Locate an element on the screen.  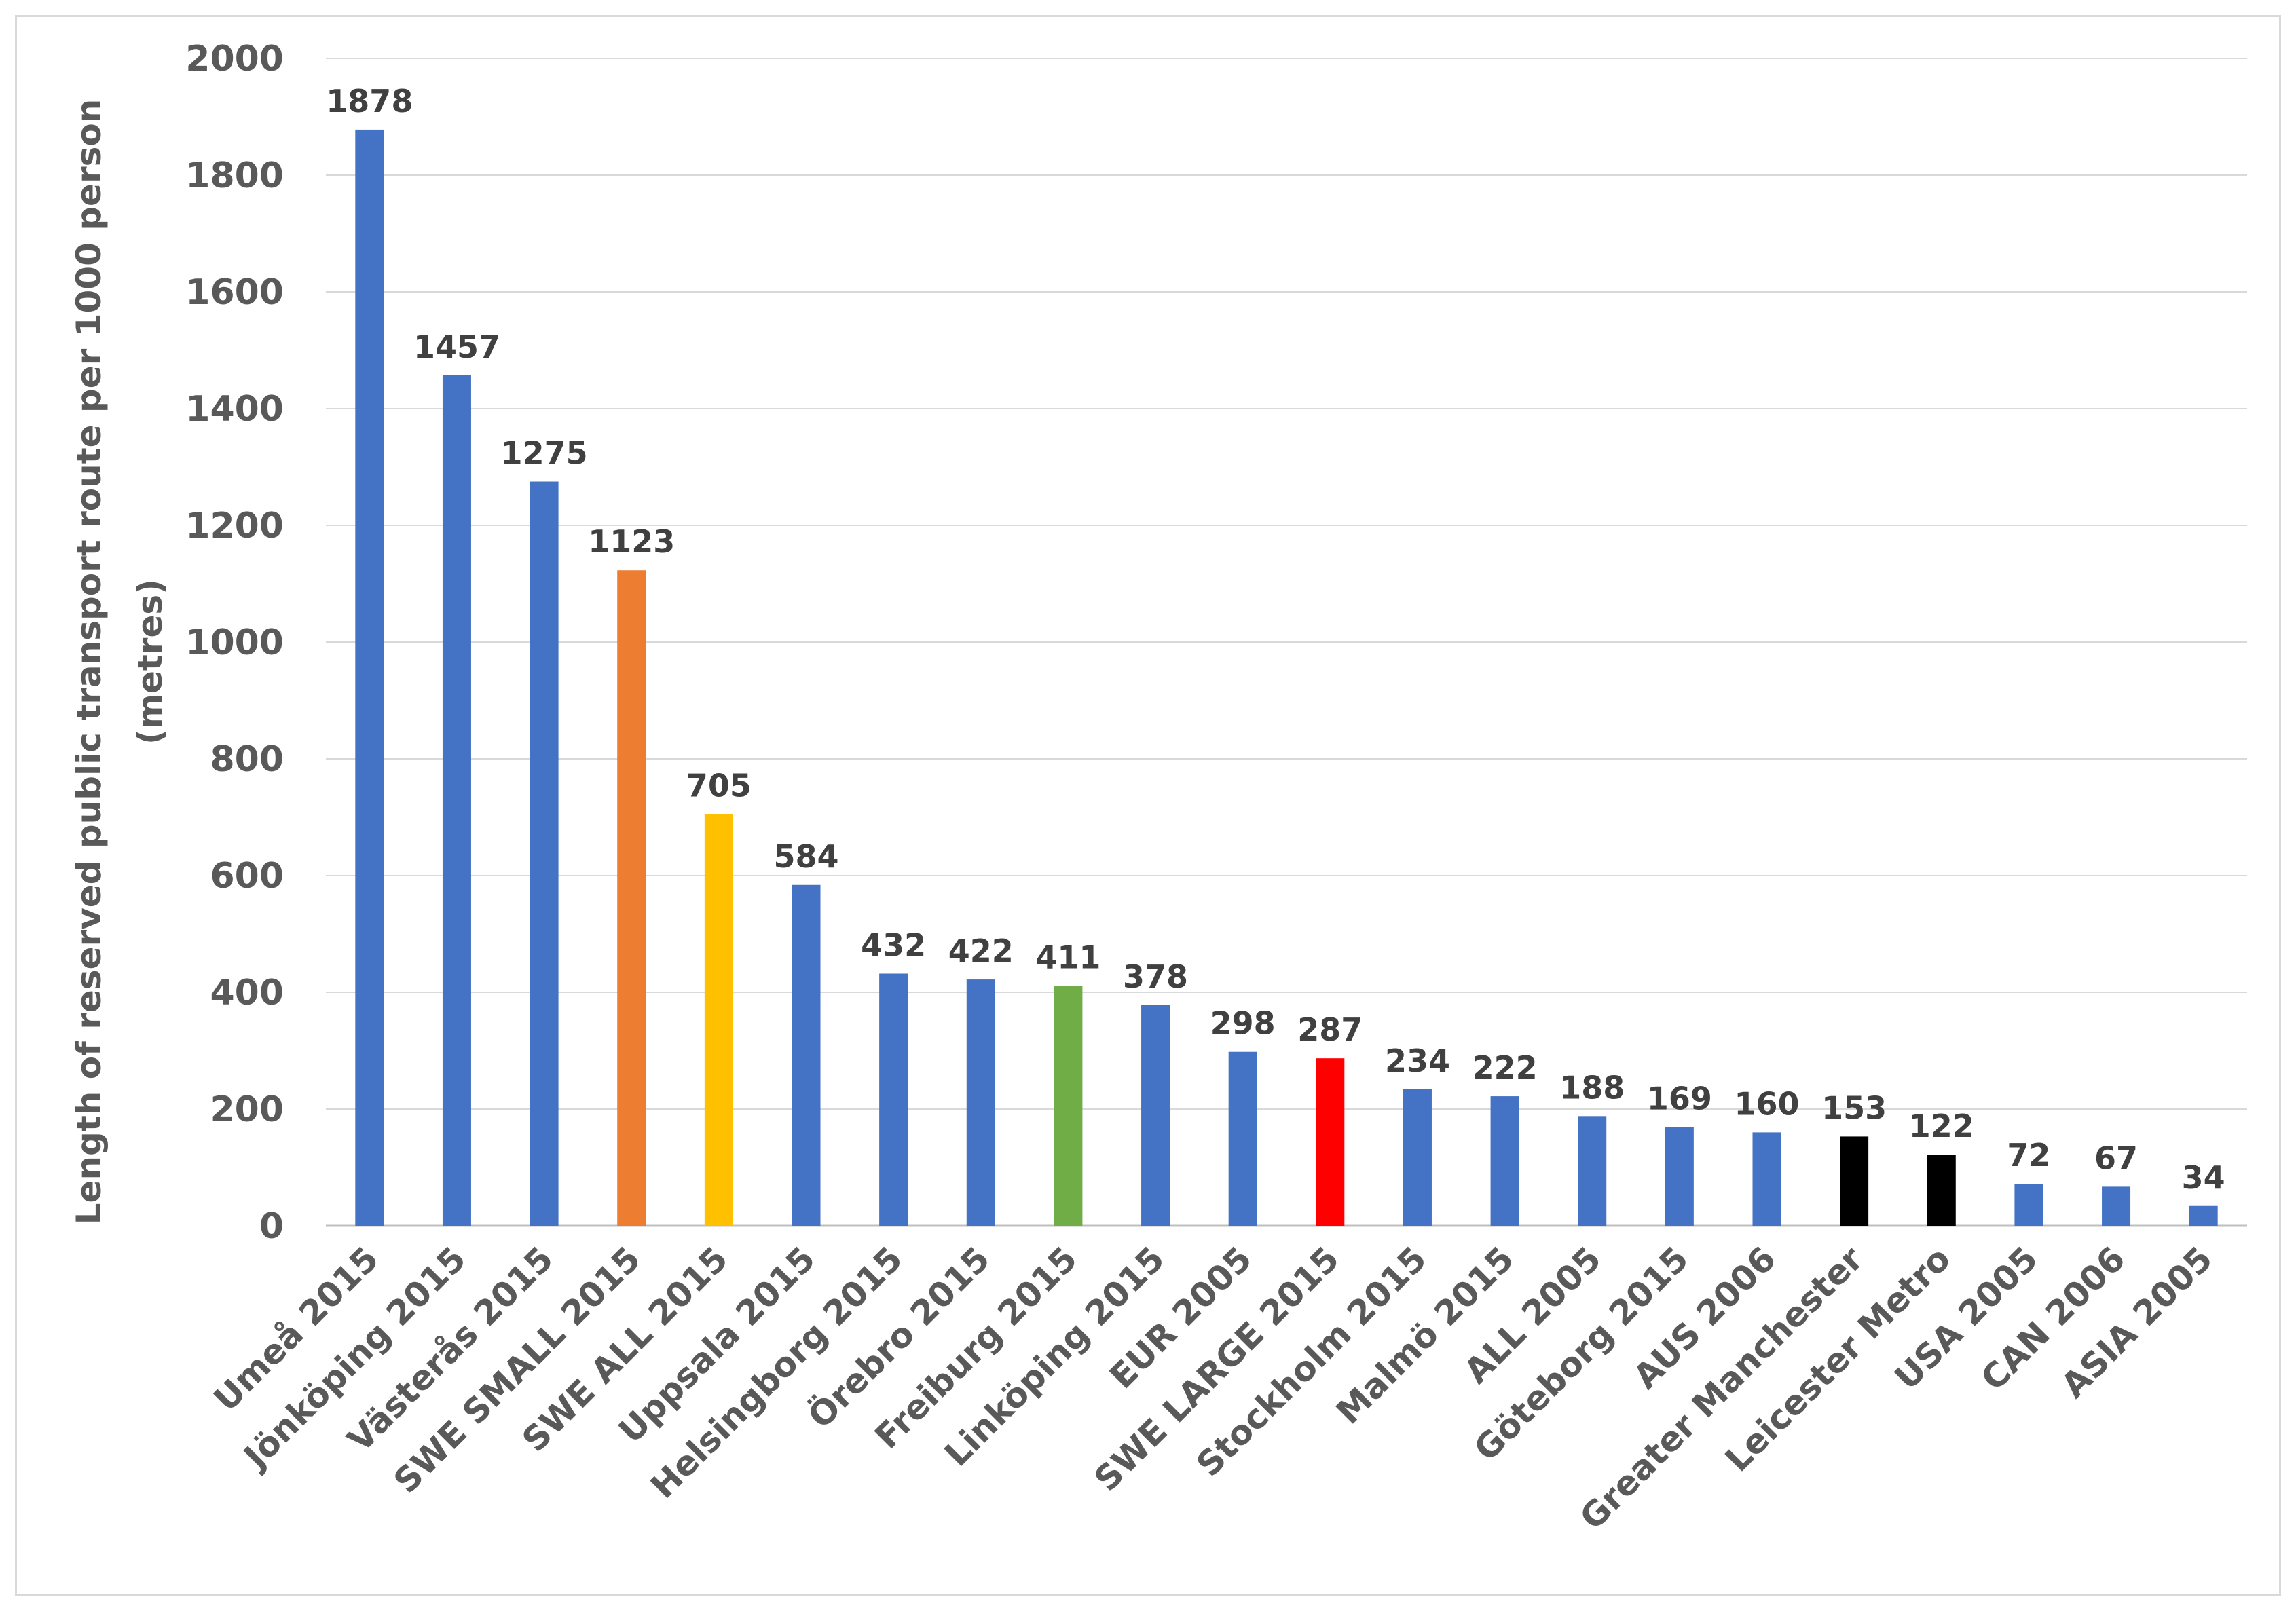
data-label: 1123 is located at coordinates (631, 541).